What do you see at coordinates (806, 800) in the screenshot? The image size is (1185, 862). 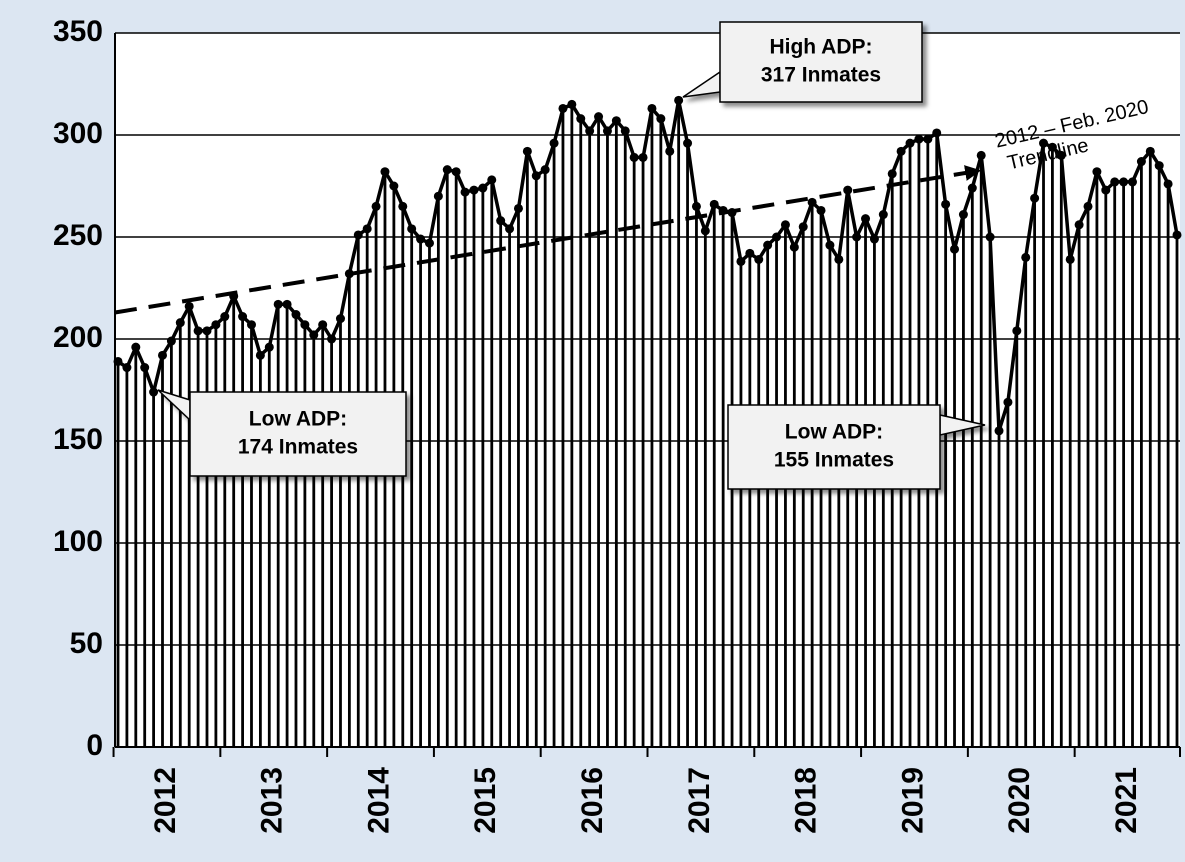 I see `x-tick-label: 2018` at bounding box center [806, 800].